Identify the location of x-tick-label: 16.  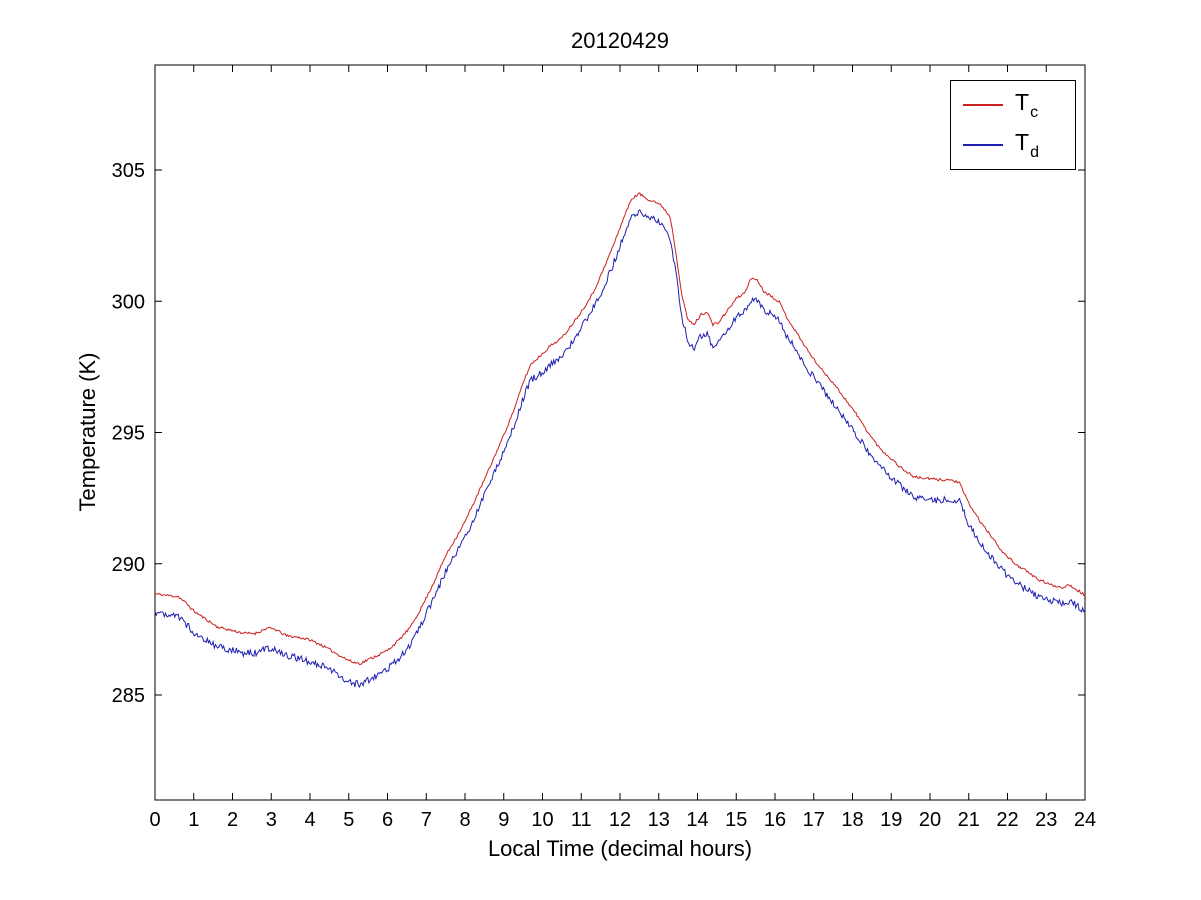
(775, 820).